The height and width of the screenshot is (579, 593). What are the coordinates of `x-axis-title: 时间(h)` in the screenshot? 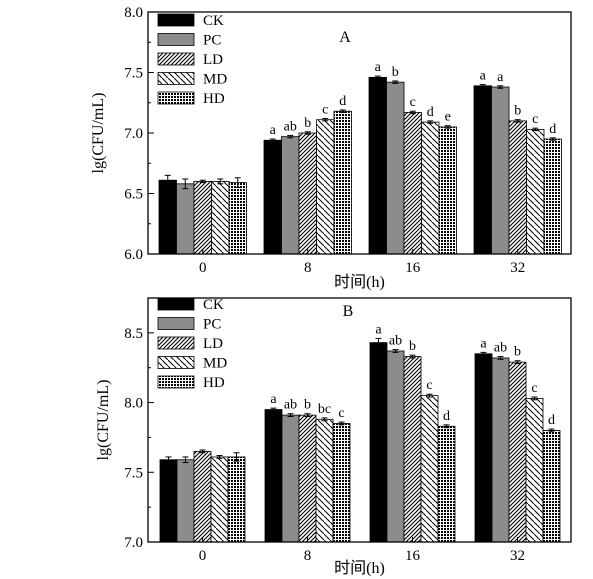 It's located at (359, 282).